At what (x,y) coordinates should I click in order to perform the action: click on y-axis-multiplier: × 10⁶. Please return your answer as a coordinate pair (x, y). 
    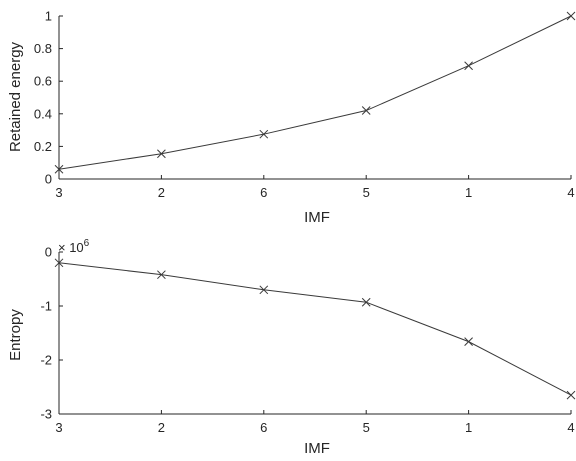
    Looking at the image, I should click on (74, 246).